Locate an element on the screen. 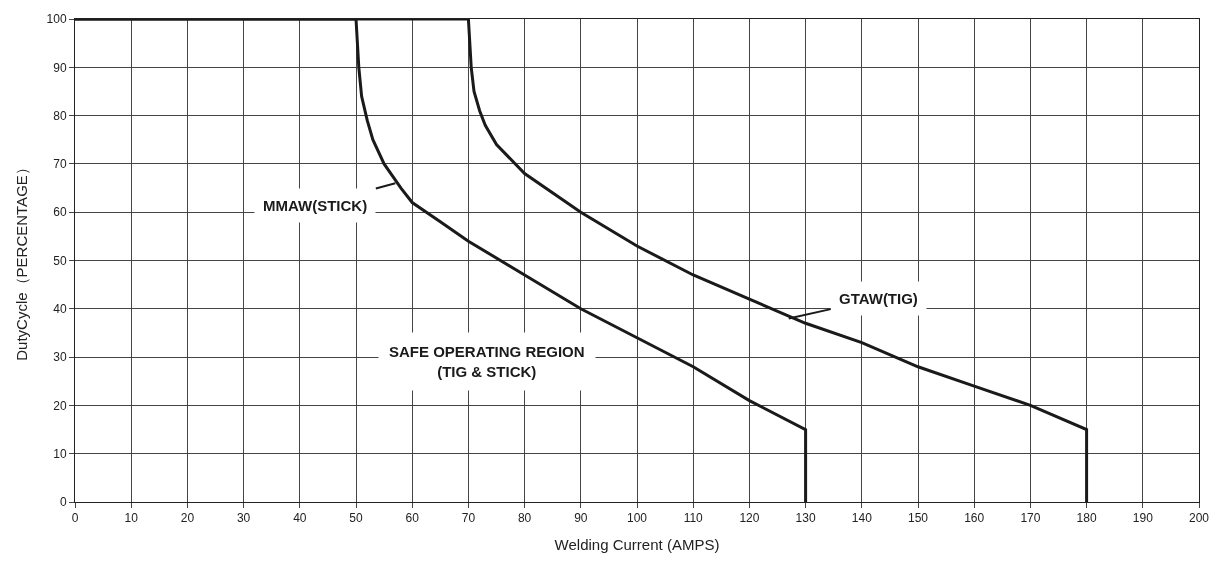 The height and width of the screenshot is (564, 1221). x-axis-title: Welding Current (AMPS) is located at coordinates (637, 545).